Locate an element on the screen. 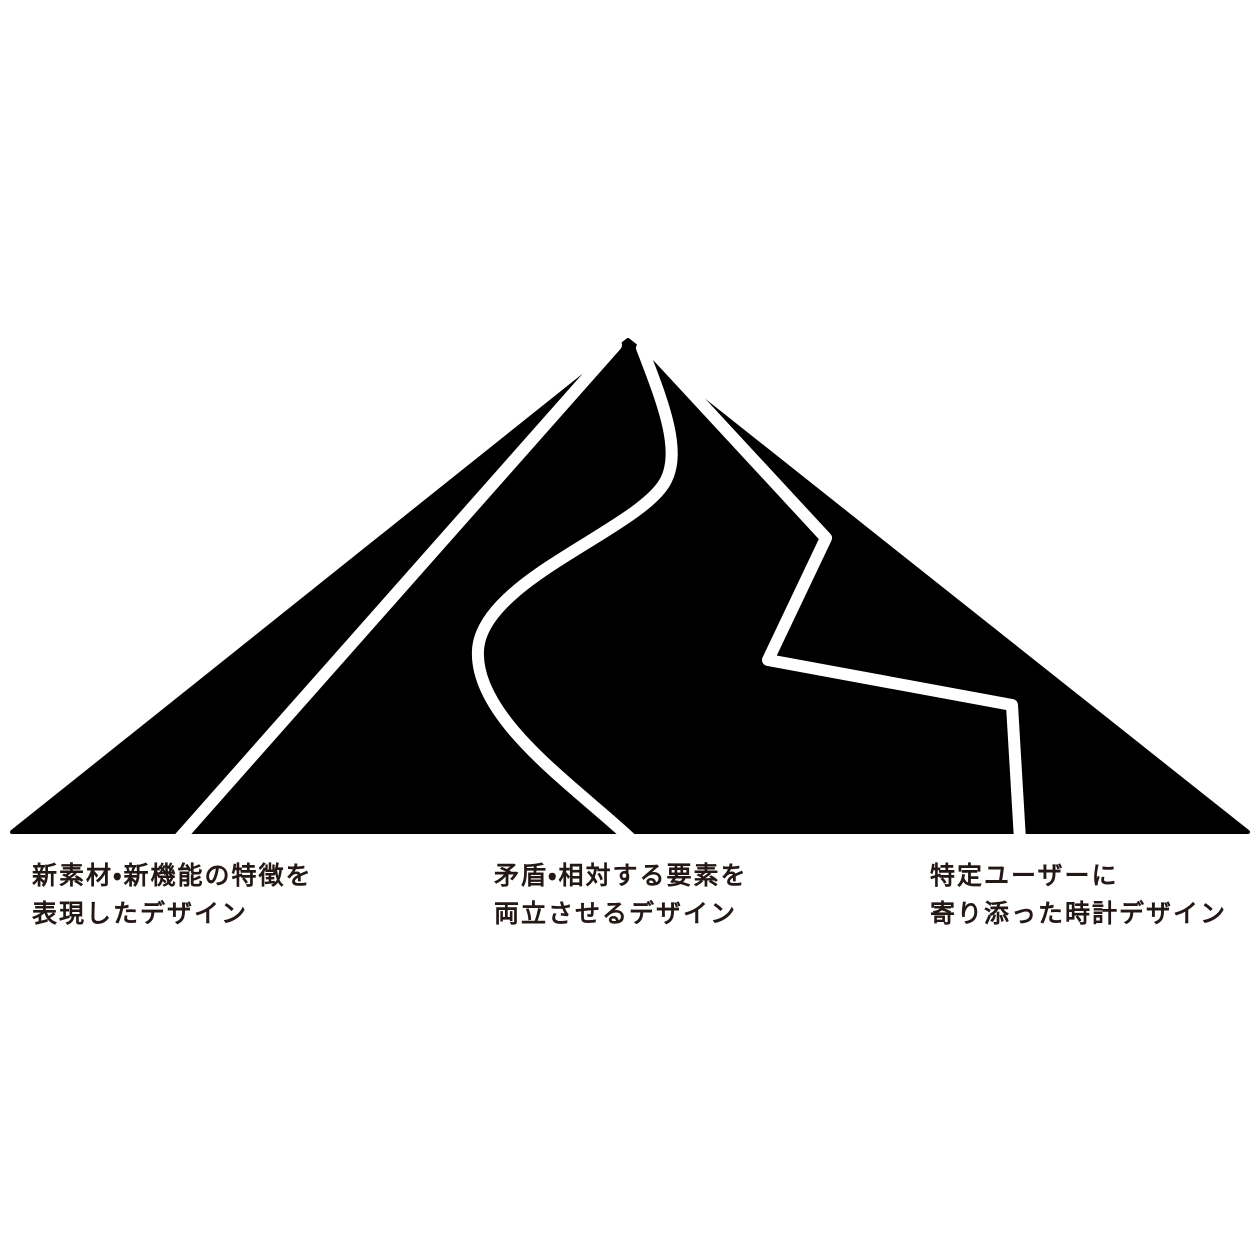 The width and height of the screenshot is (1260, 1260). caption-line: 特定ユーザーに is located at coordinates (1024, 875).